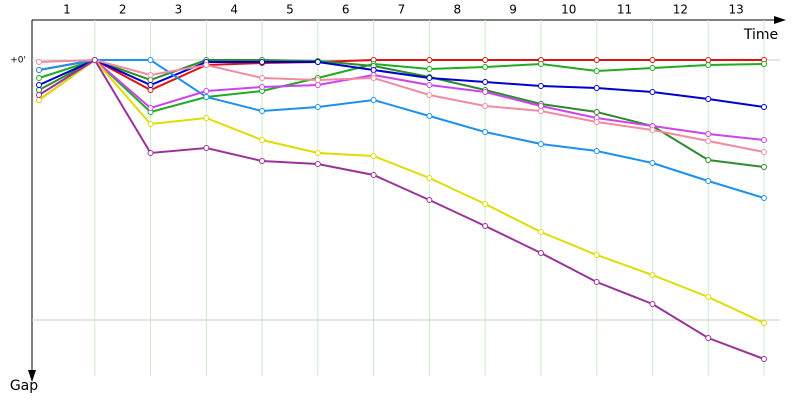 The width and height of the screenshot is (800, 404). I want to click on x-axis-arrow, so click(780, 20).